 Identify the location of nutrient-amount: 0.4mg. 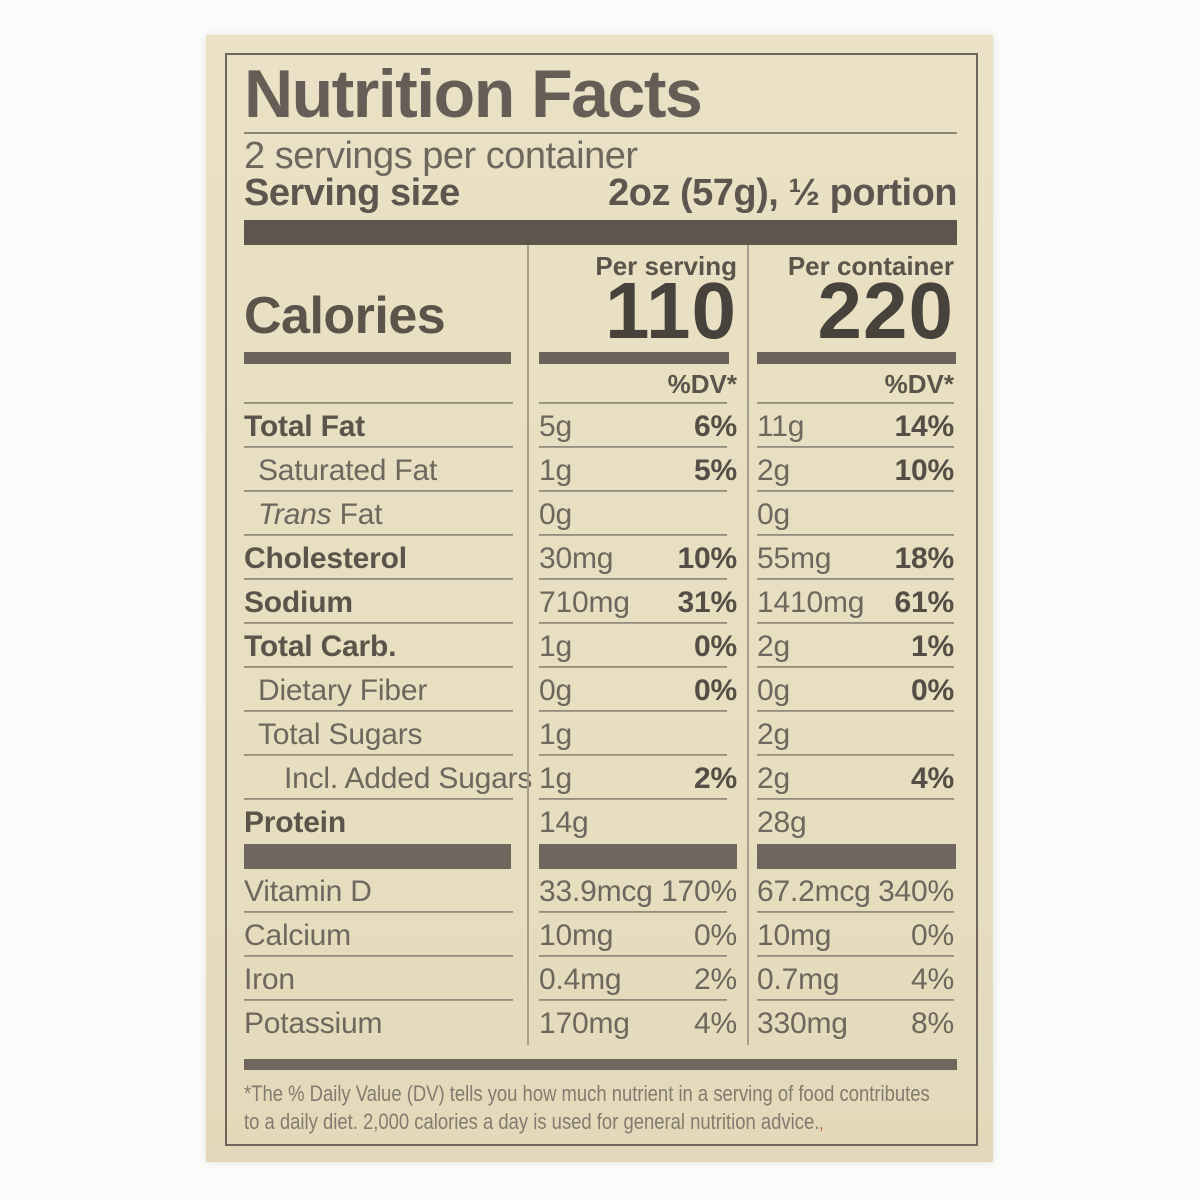
(580, 979).